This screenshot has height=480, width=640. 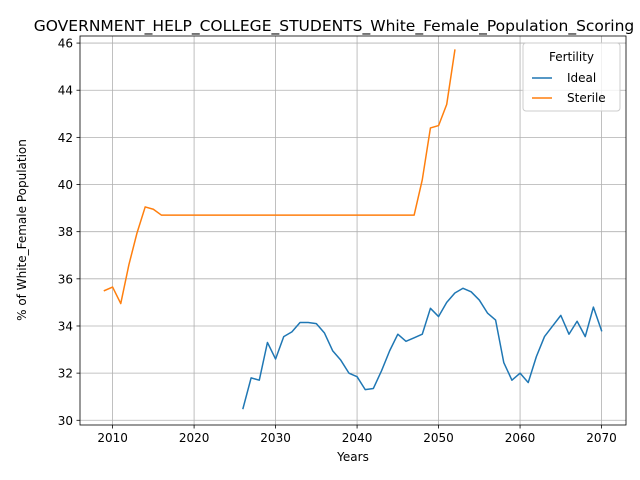 I want to click on y-tick-label: 44, so click(x=65, y=91).